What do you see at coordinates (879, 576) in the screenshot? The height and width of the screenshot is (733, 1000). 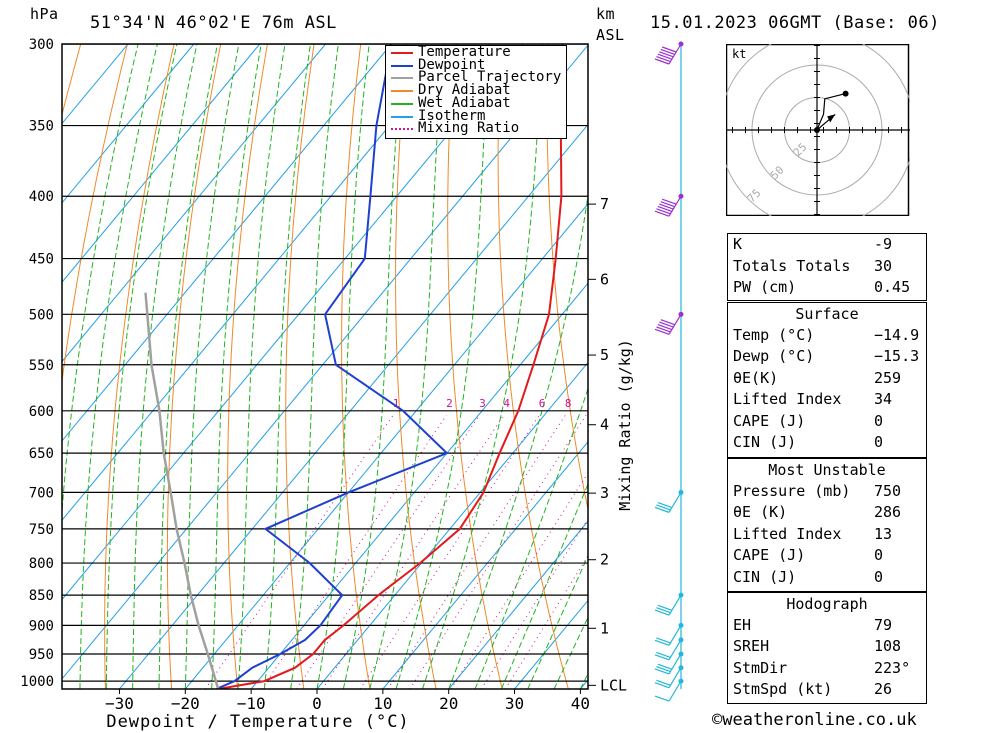 I see `mu-cin-value: 0` at bounding box center [879, 576].